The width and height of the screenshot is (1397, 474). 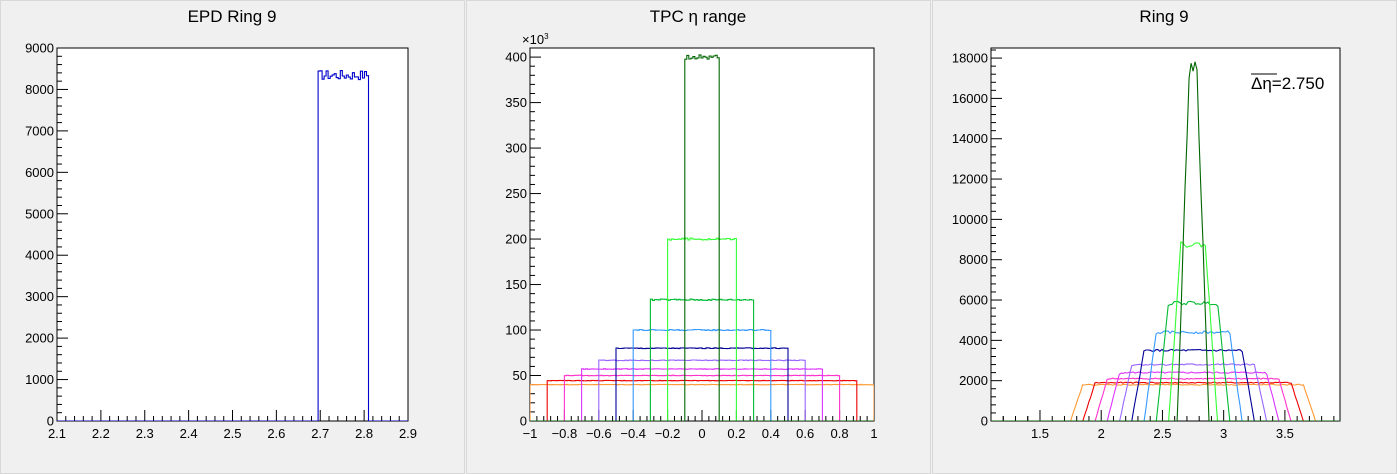 I want to click on x-tick-label: −0.8, so click(x=565, y=433).